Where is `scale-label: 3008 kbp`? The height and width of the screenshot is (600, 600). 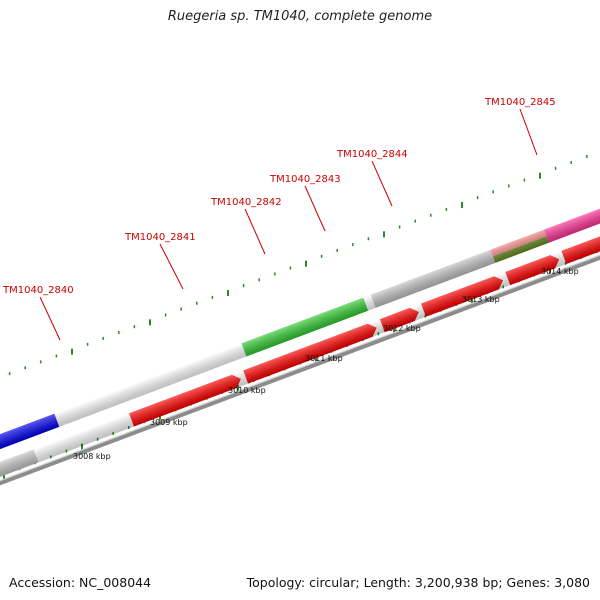
scale-label: 3008 kbp is located at coordinates (92, 456).